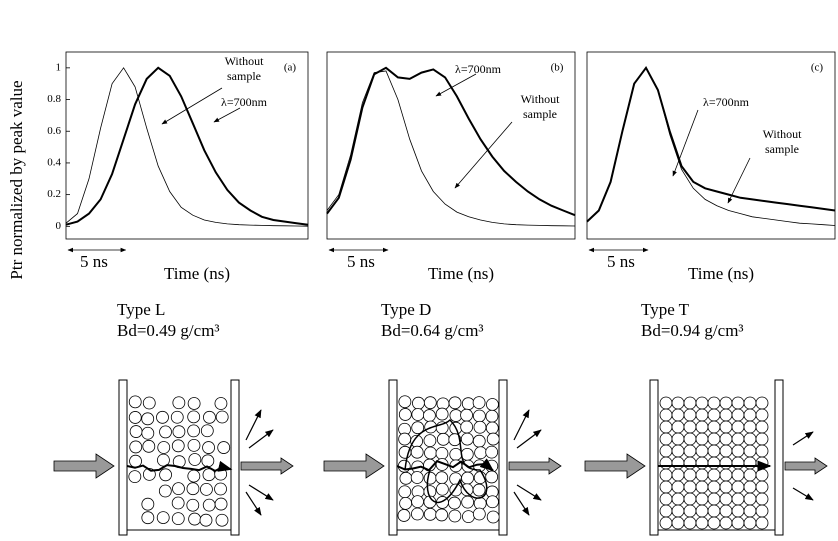 This screenshot has width=838, height=541. What do you see at coordinates (665, 309) in the screenshot?
I see `type-label: Type T` at bounding box center [665, 309].